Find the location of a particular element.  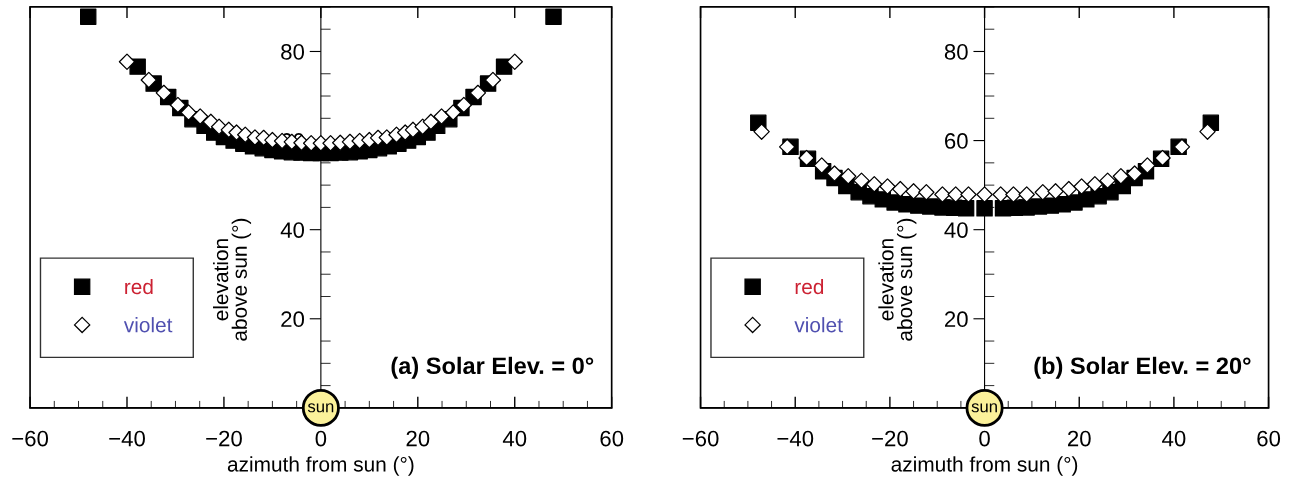

text: (b) Solar Elev. = 20° is located at coordinates (1142, 367).